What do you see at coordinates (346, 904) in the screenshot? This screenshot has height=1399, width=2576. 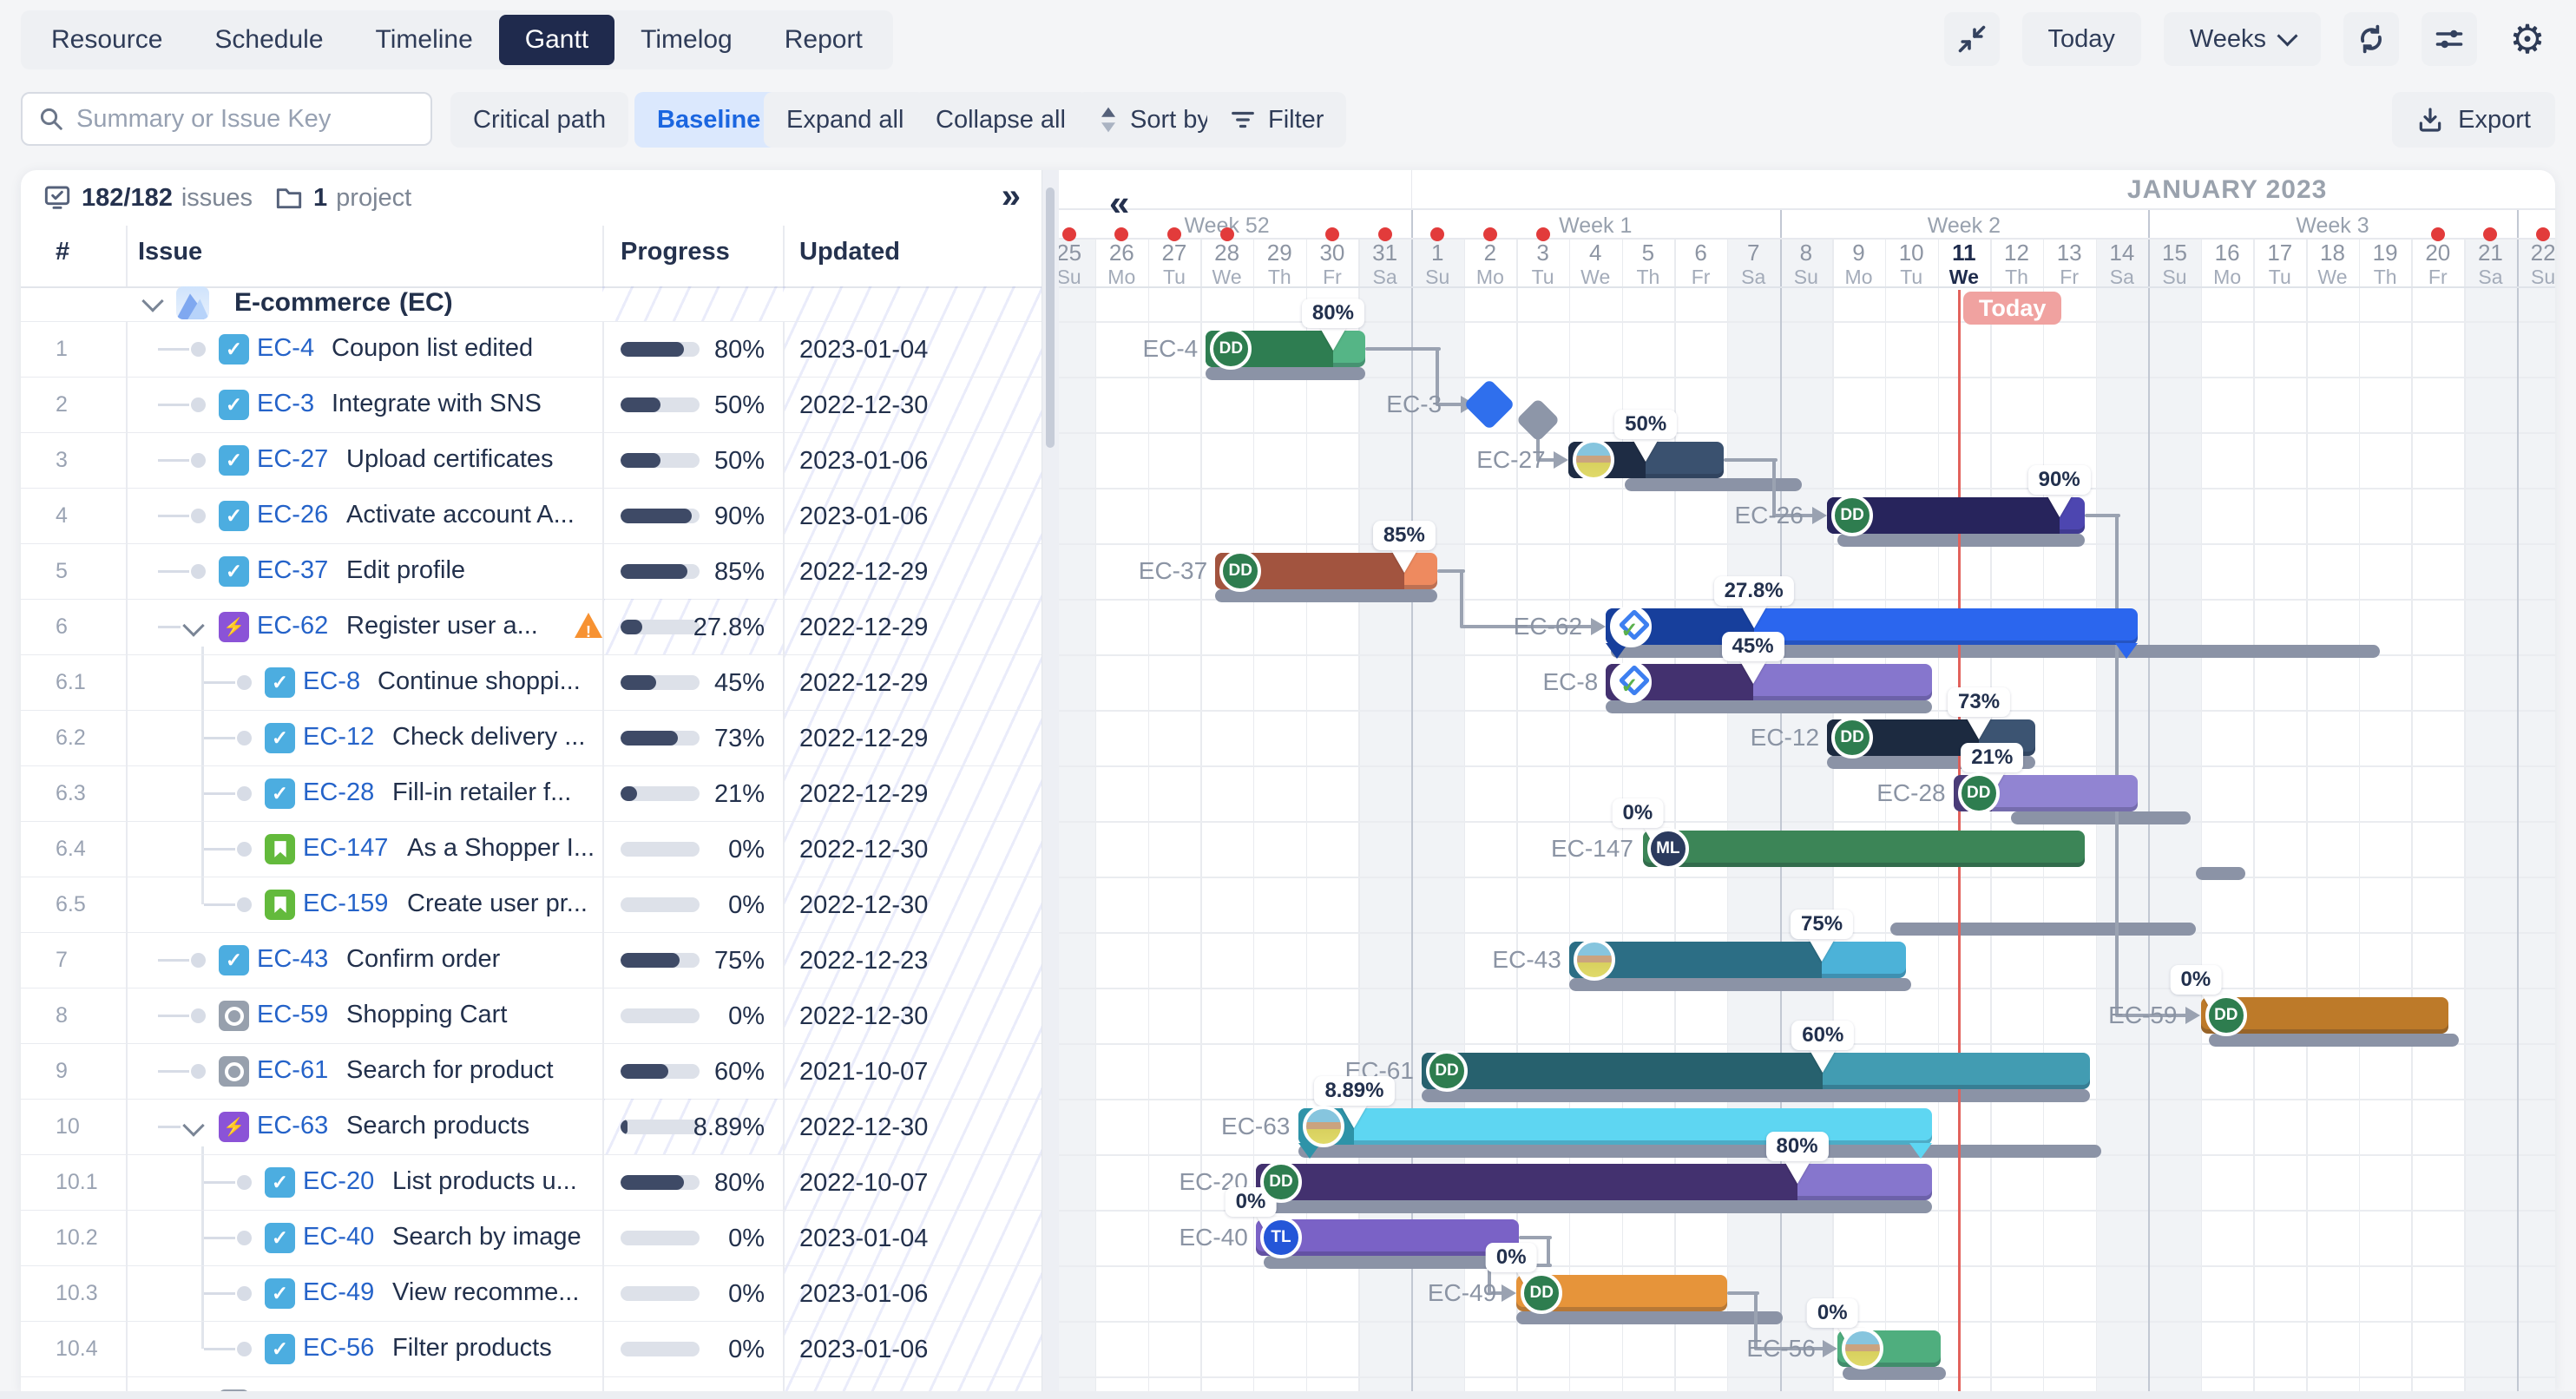 I see `issue-key-link: EC-159` at bounding box center [346, 904].